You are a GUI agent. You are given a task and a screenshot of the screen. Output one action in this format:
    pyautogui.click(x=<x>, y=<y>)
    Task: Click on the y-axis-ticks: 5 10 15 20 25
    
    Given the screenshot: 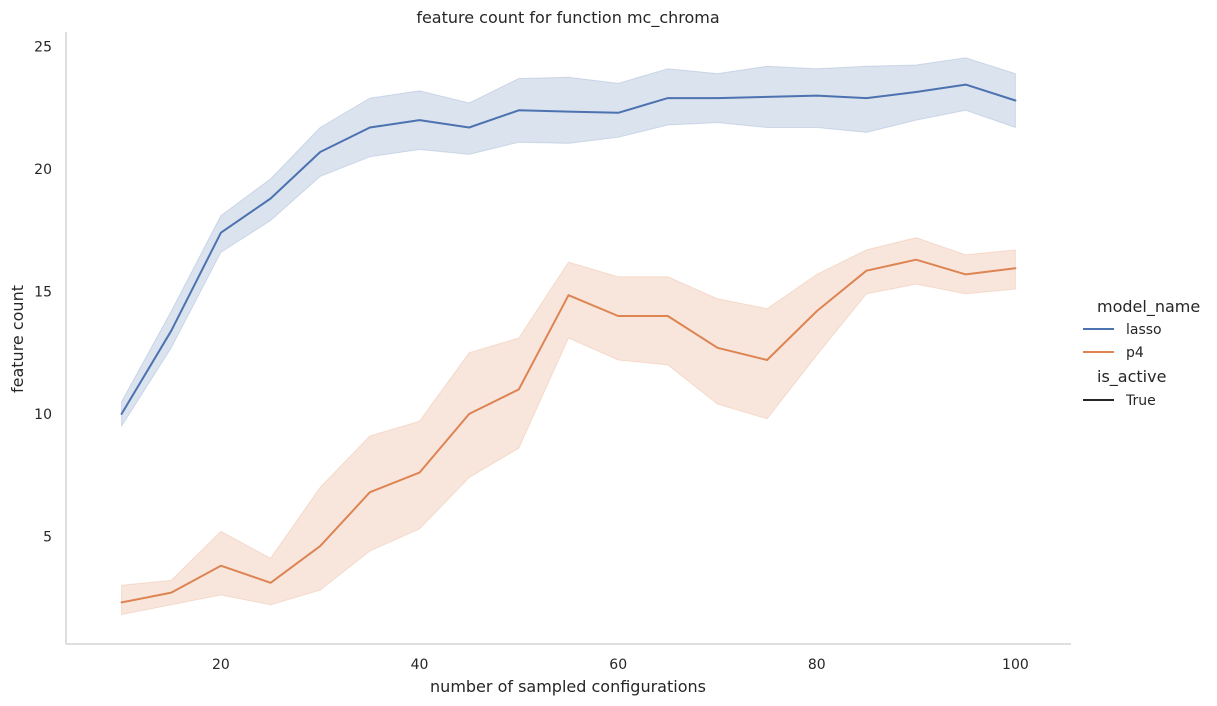 What is the action you would take?
    pyautogui.click(x=43, y=293)
    